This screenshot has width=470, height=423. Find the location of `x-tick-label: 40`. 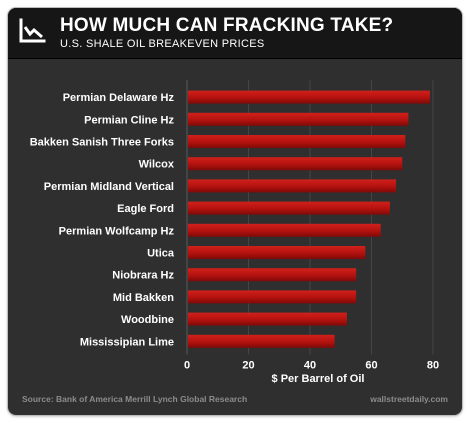

x-tick-label: 40 is located at coordinates (310, 365).